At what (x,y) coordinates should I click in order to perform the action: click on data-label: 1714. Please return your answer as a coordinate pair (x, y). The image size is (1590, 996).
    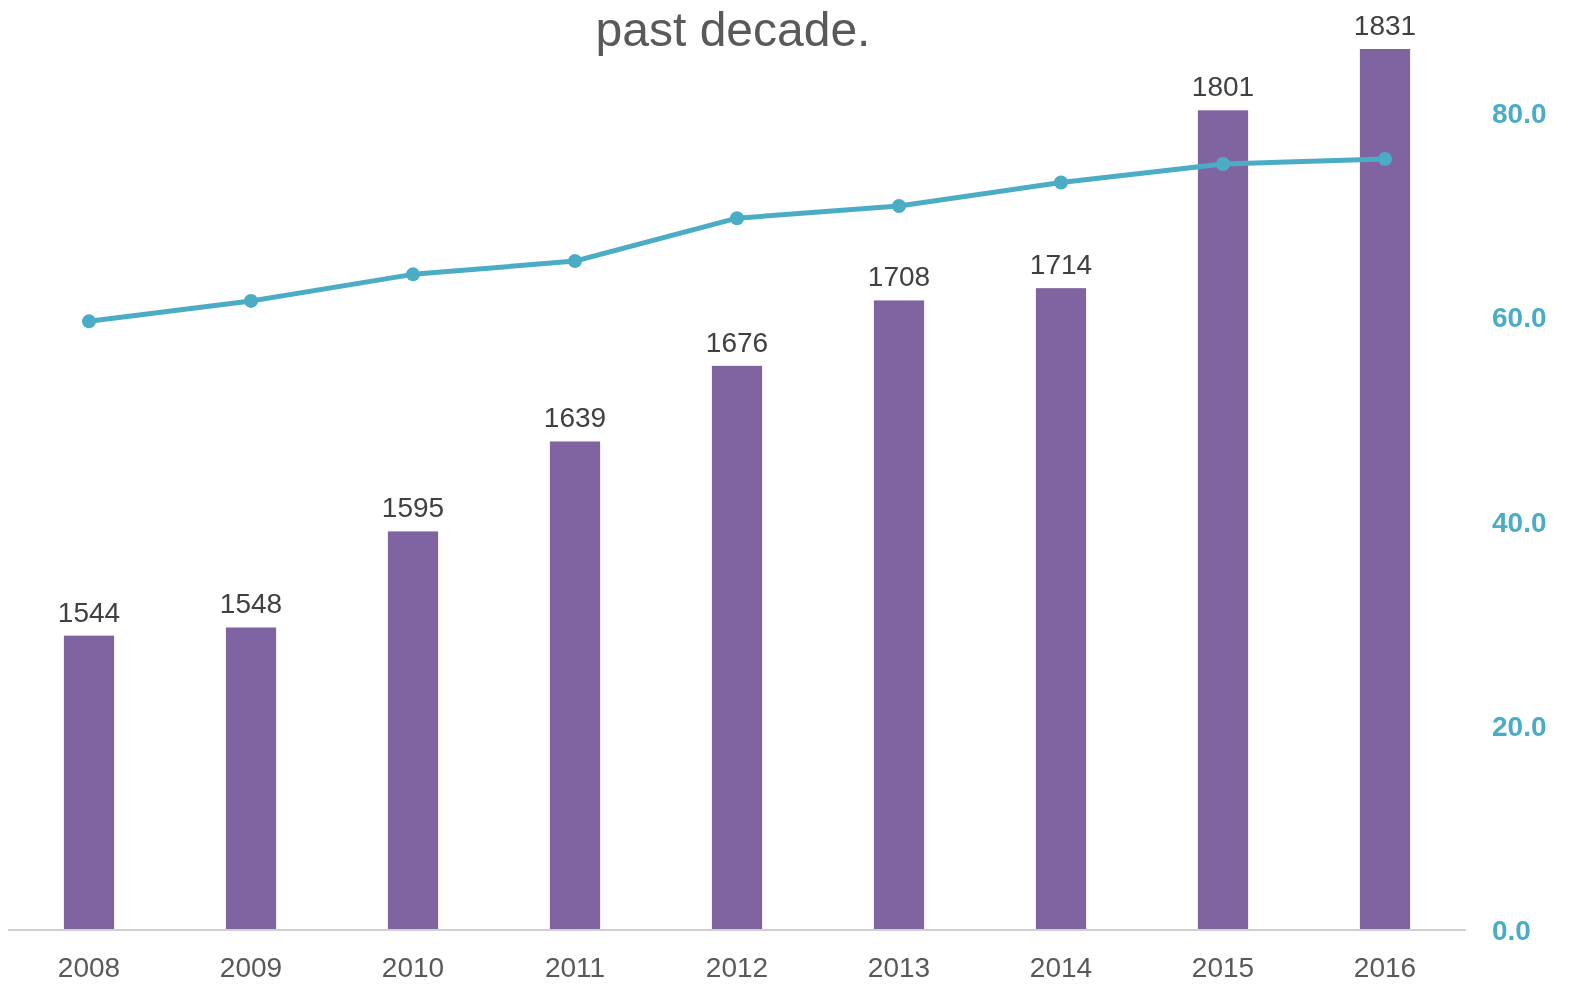
    Looking at the image, I should click on (1061, 265).